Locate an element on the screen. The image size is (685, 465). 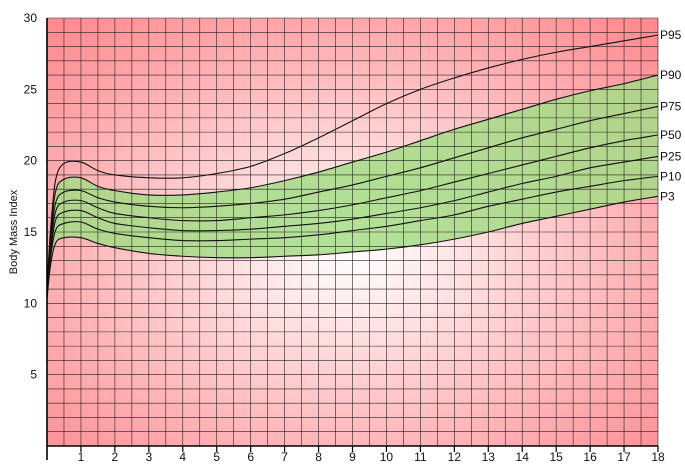
series-label-p25: P25 is located at coordinates (671, 156).